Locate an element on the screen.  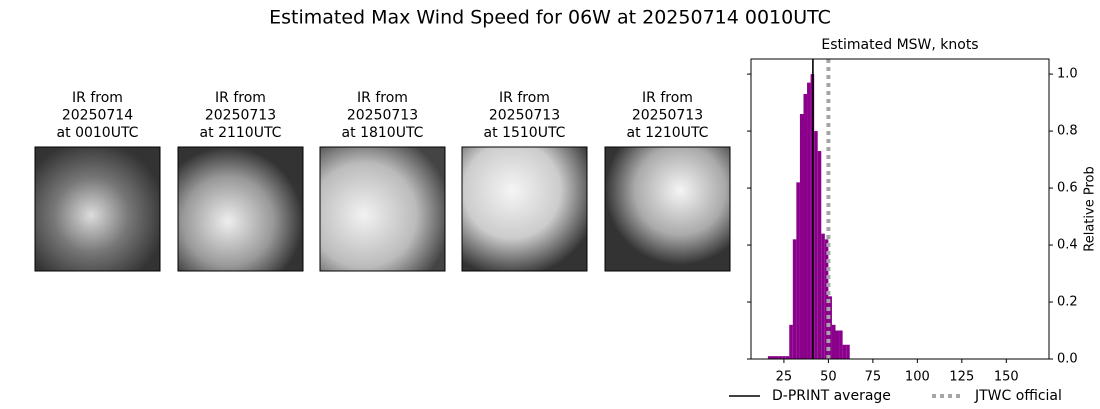
x-tick-label: 75 is located at coordinates (873, 377).